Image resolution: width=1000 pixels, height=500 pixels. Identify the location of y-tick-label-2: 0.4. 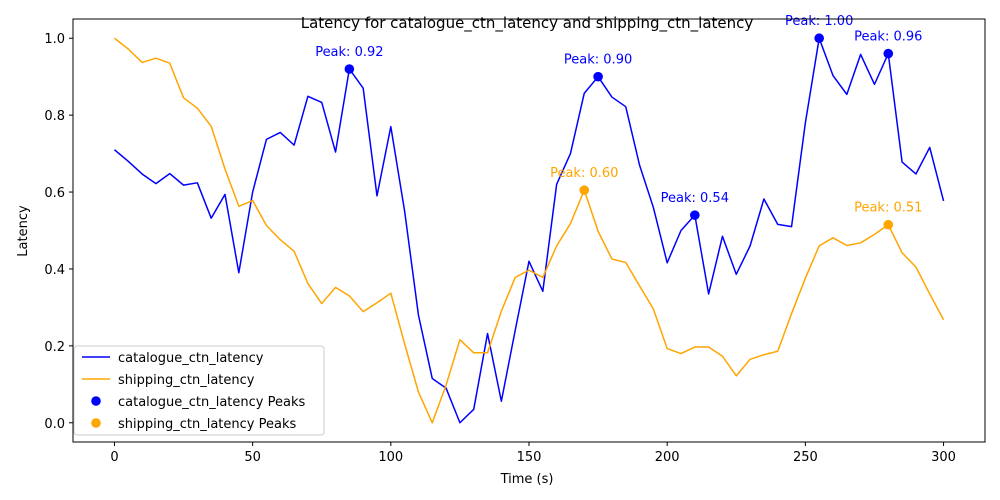
(54, 270).